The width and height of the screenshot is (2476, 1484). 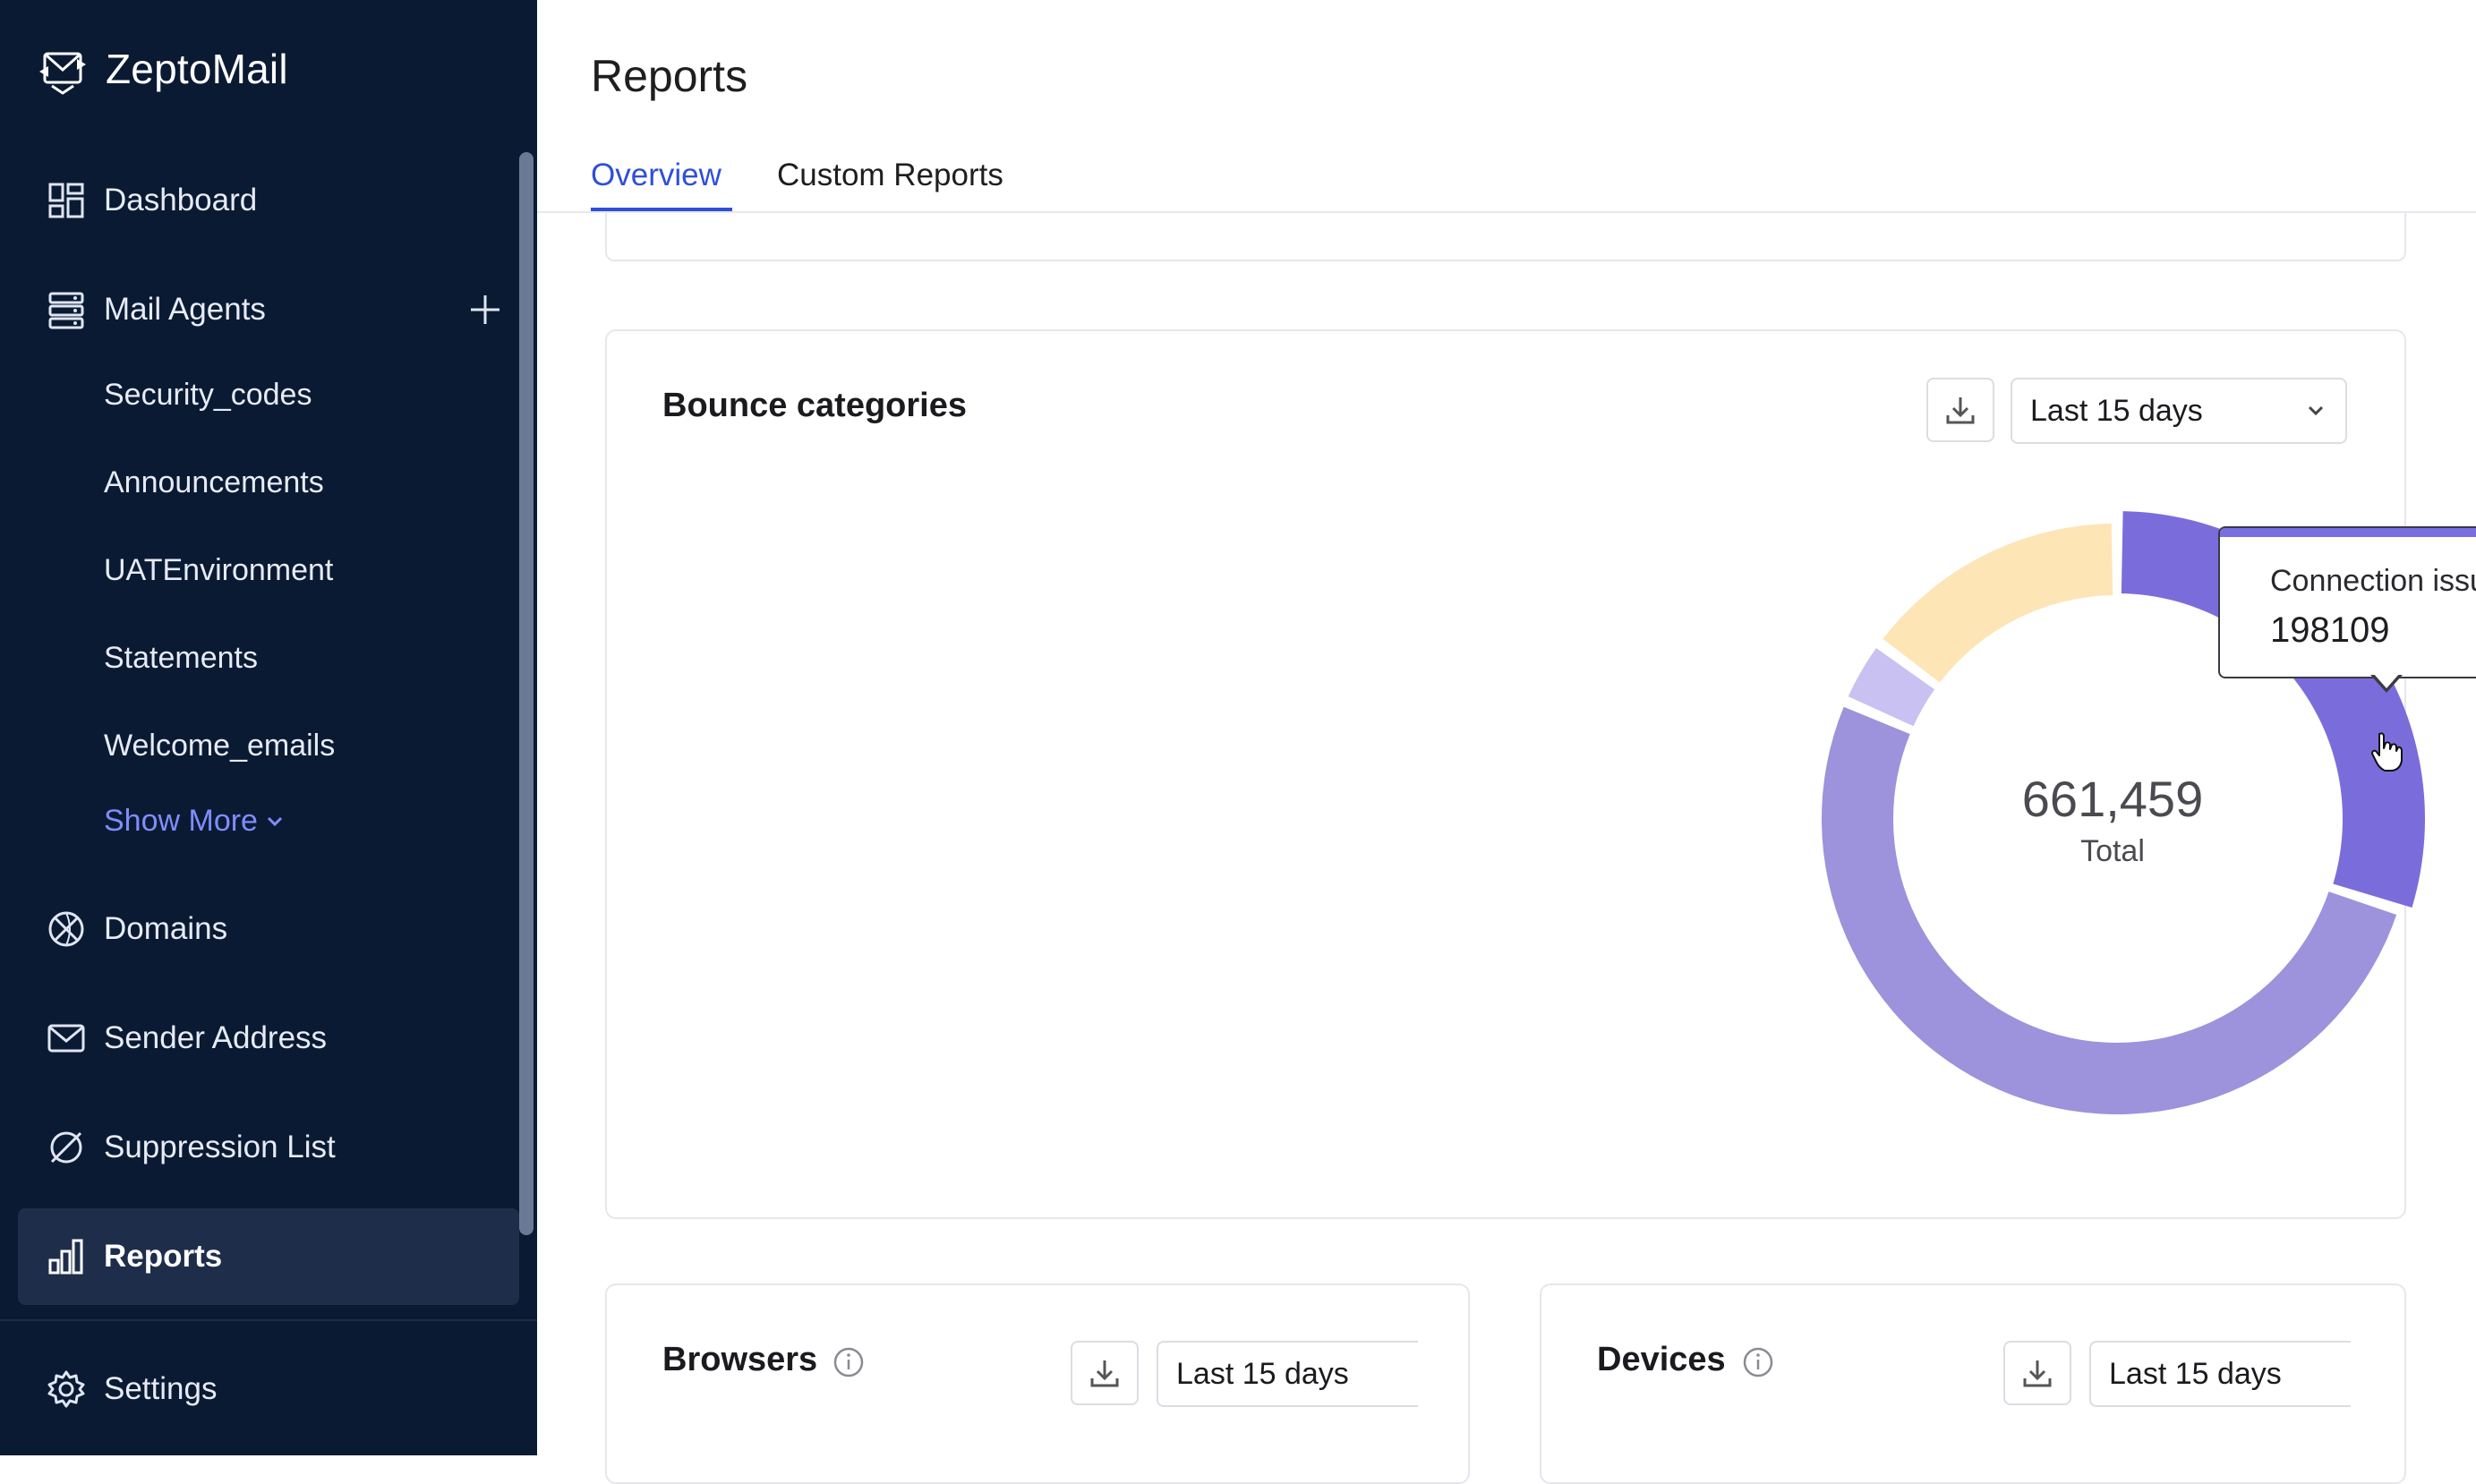 What do you see at coordinates (1505, 237) in the screenshot?
I see `previous-card-edge` at bounding box center [1505, 237].